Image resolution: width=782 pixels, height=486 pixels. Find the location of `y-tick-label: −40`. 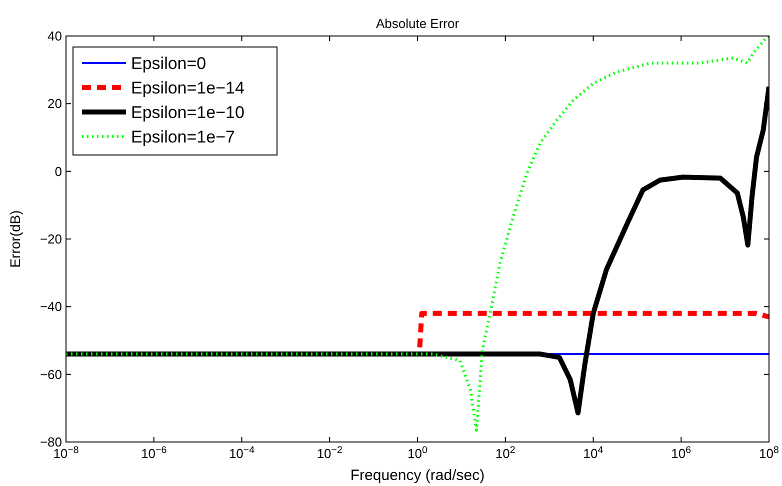

y-tick-label: −40 is located at coordinates (51, 306).